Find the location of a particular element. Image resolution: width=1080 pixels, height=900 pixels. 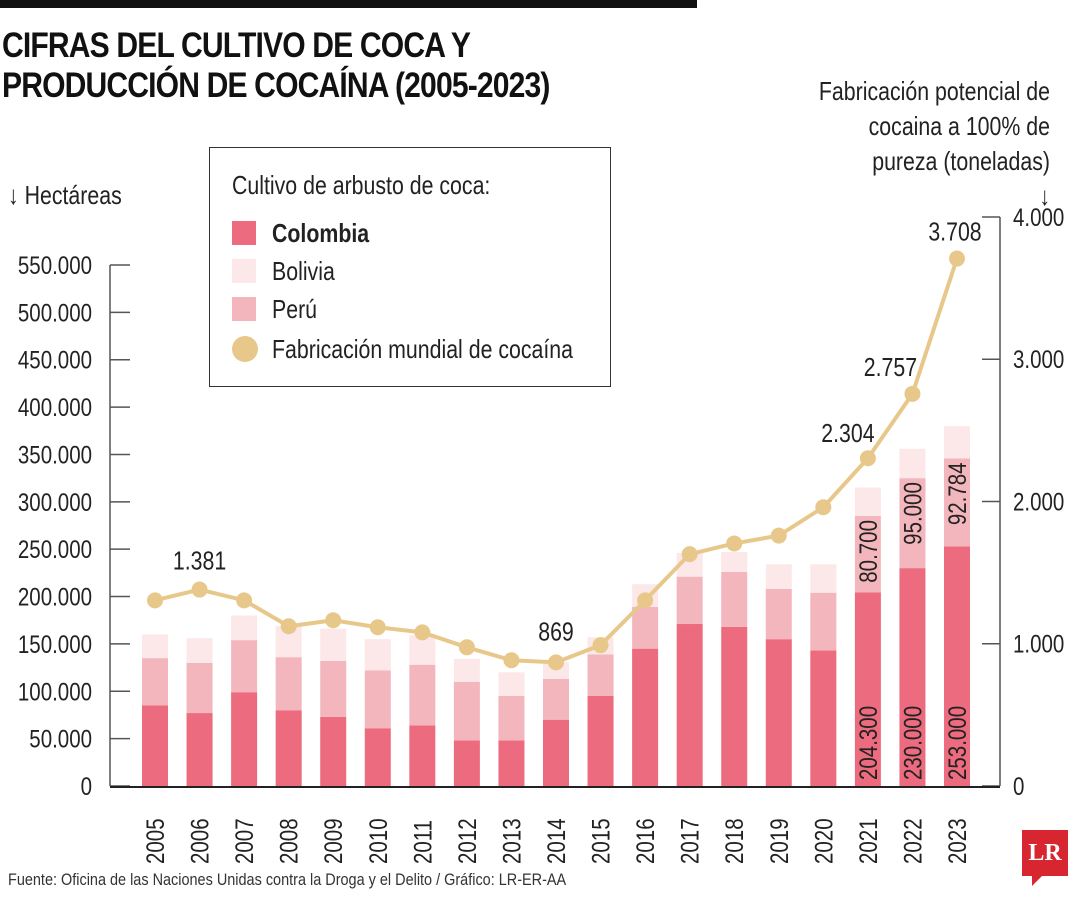

lr-logo: LR is located at coordinates (1045, 858).